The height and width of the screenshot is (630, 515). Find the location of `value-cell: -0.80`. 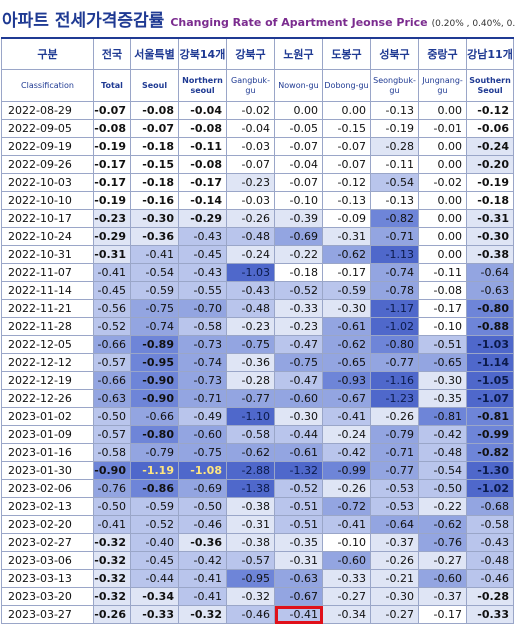

value-cell: -0.80 is located at coordinates (394, 344).